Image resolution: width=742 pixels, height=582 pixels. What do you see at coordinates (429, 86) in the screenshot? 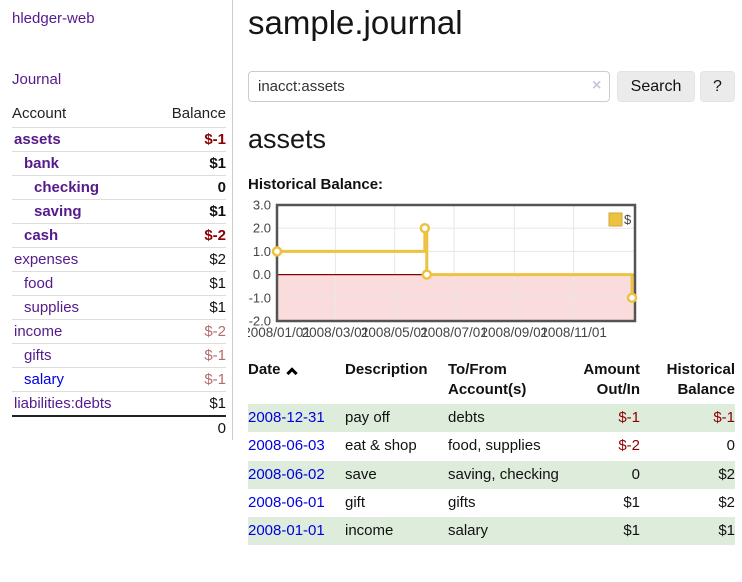
I see `search-input` at bounding box center [429, 86].